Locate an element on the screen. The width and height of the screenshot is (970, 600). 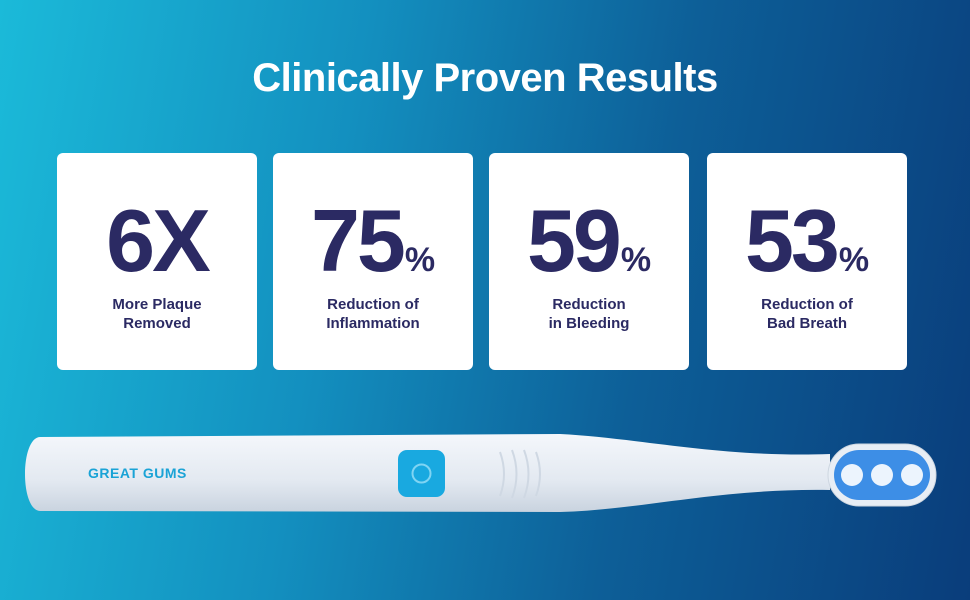
power-button is located at coordinates (421, 473).